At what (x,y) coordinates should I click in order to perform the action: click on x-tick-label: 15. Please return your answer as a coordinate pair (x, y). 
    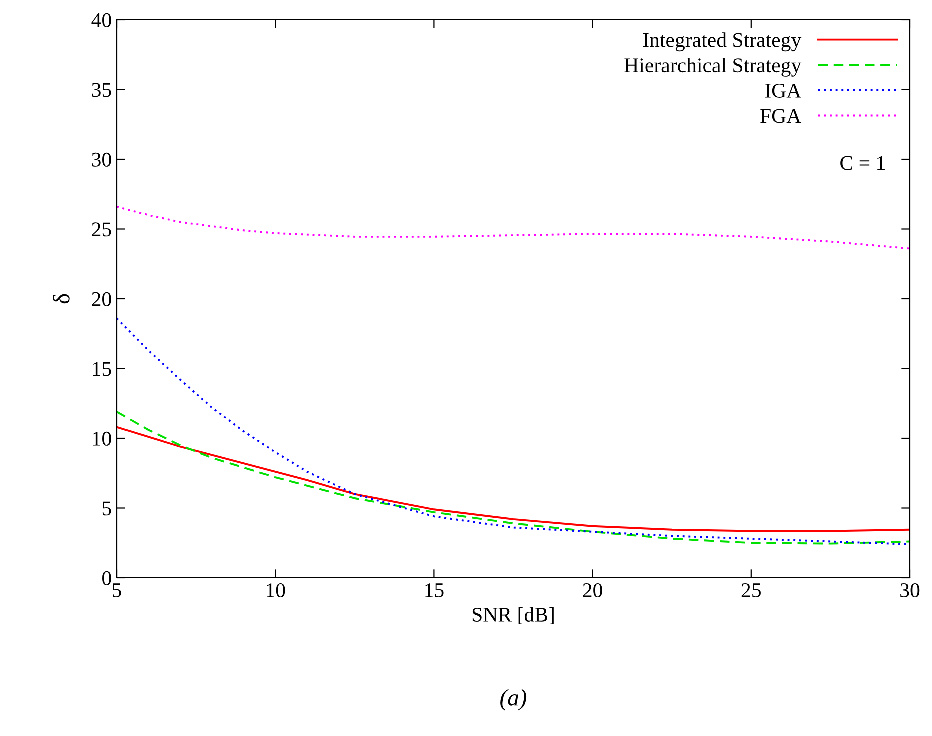
    Looking at the image, I should click on (435, 591).